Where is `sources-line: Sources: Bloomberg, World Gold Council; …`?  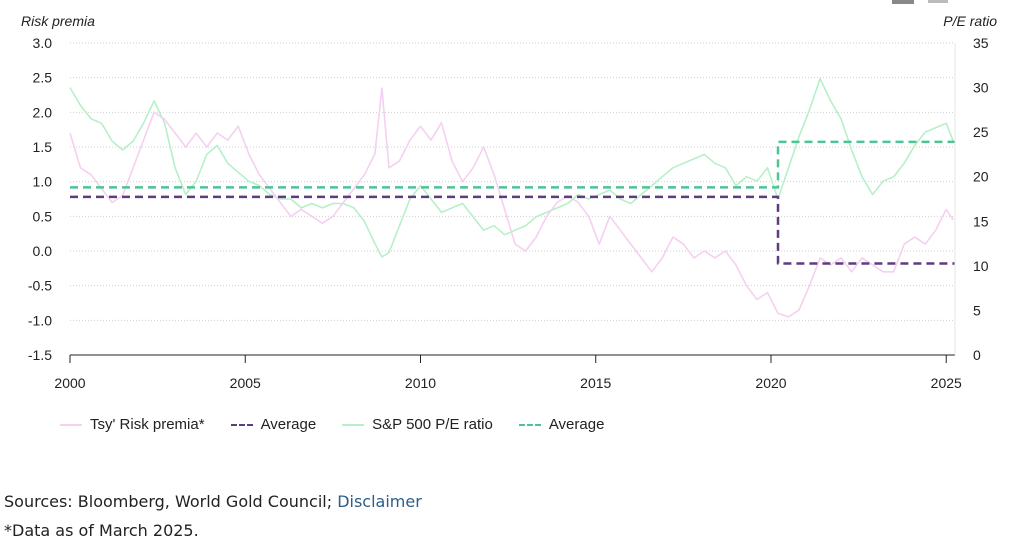 sources-line: Sources: Bloomberg, World Gold Council; … is located at coordinates (213, 501).